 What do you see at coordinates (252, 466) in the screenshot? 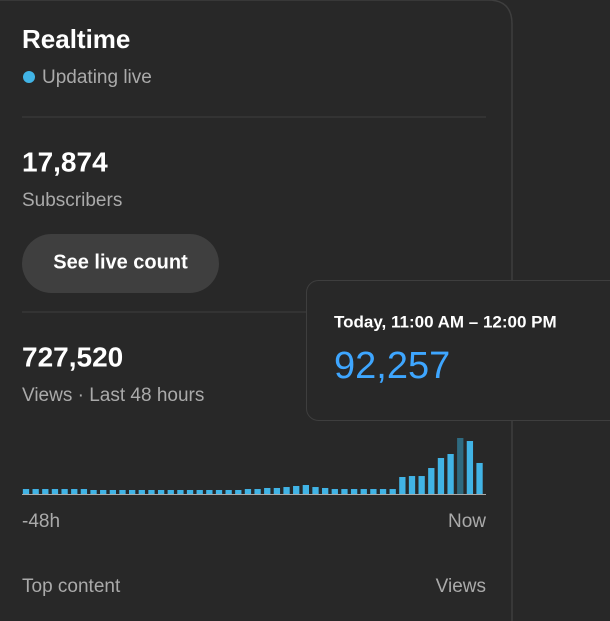
I see `views-chart` at bounding box center [252, 466].